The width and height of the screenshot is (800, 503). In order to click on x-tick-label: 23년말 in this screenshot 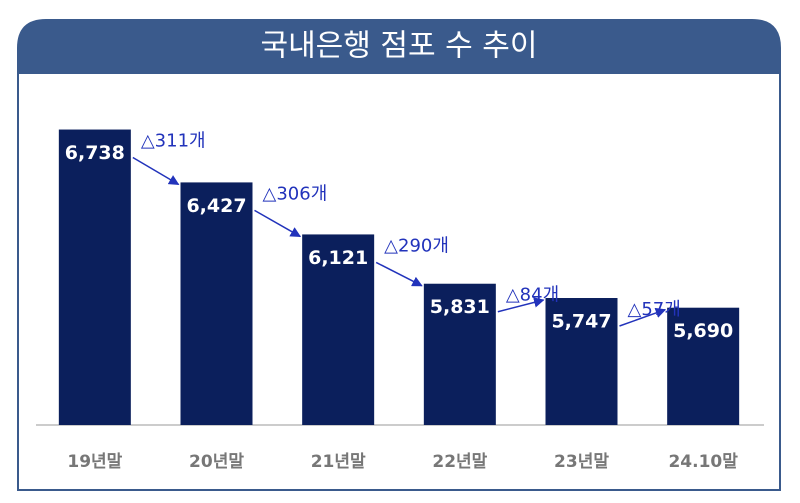, I will do `click(581, 461)`.